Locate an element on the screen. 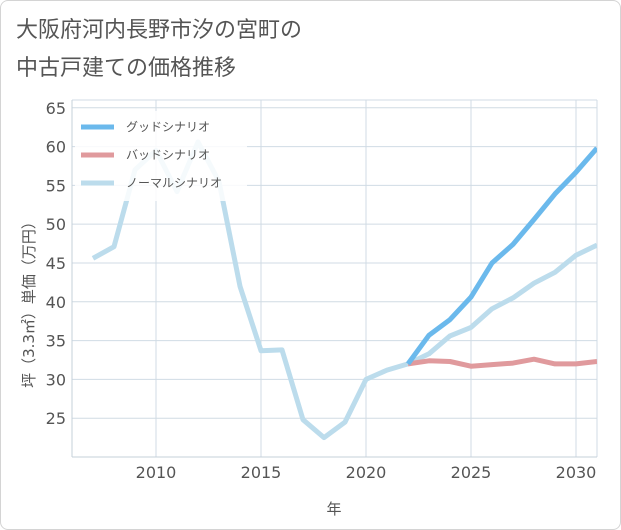 The width and height of the screenshot is (621, 530). y-tick-label: 35 is located at coordinates (56, 341).